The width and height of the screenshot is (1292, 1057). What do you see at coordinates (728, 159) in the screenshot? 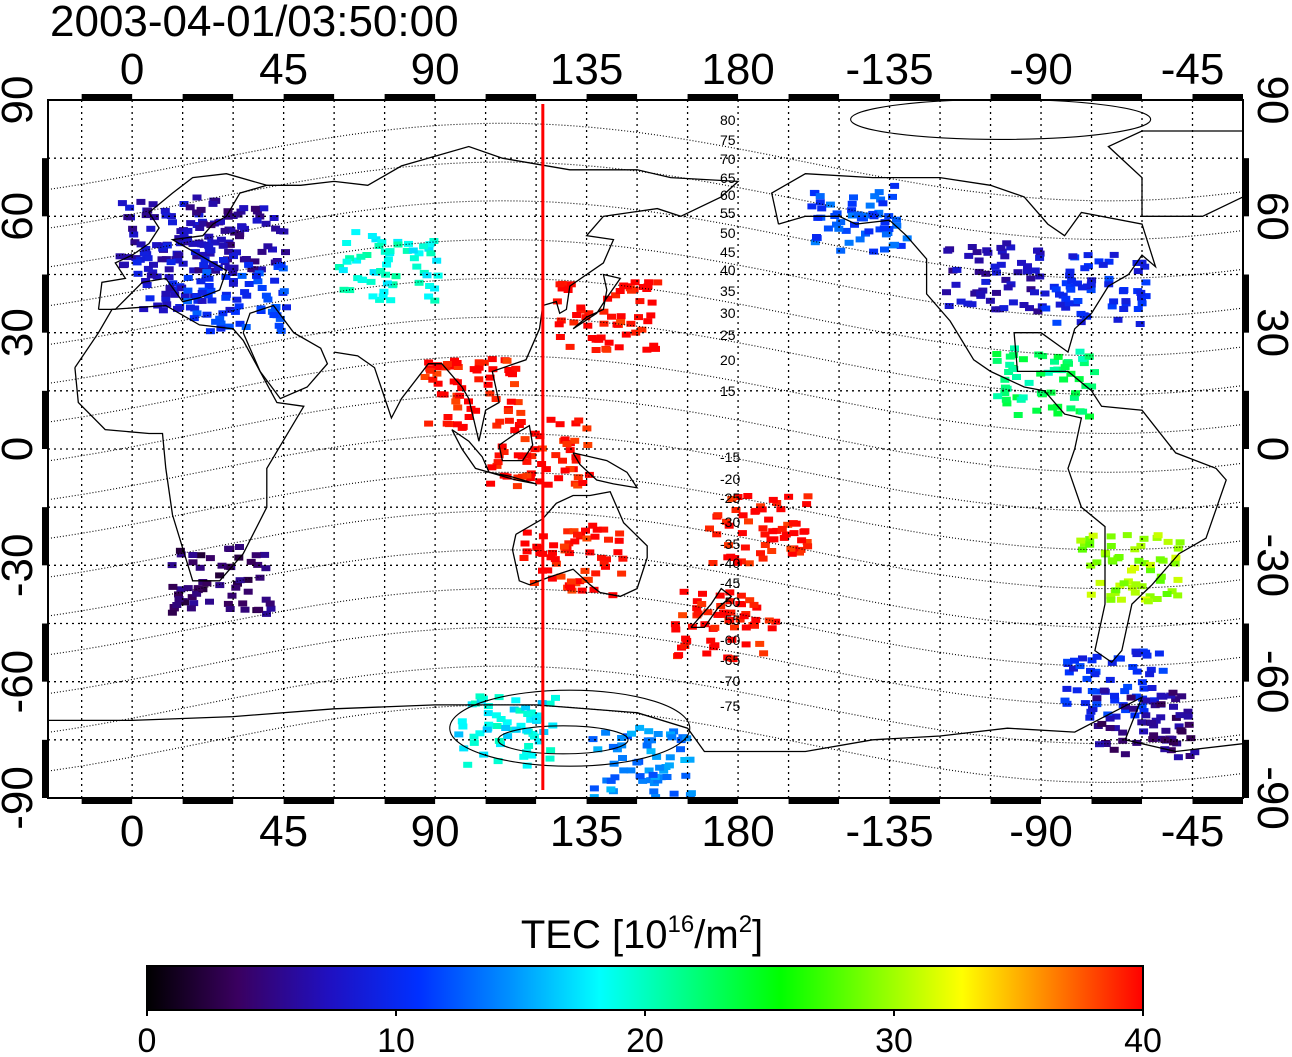
I see `contour-label: 70` at bounding box center [728, 159].